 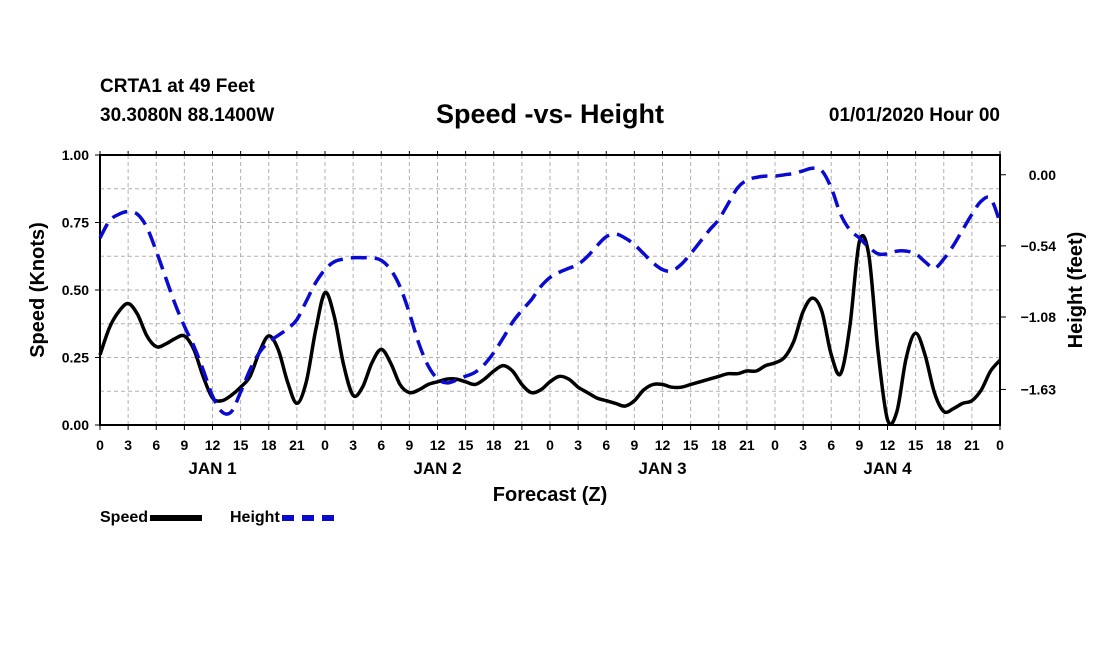 What do you see at coordinates (255, 517) in the screenshot?
I see `legend-height-label: Height` at bounding box center [255, 517].